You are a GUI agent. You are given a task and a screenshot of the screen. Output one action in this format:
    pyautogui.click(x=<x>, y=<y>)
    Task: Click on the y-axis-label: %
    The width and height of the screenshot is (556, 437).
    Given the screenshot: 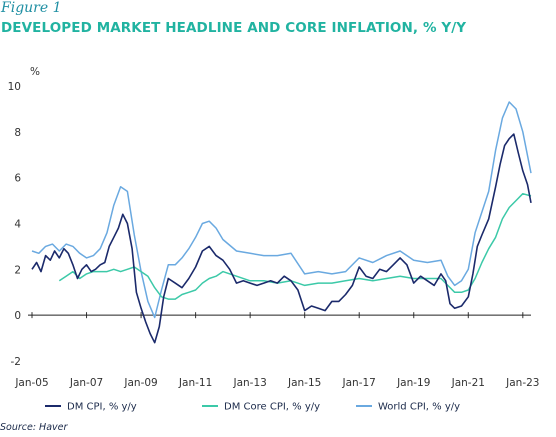 What is the action you would take?
    pyautogui.click(x=35, y=72)
    